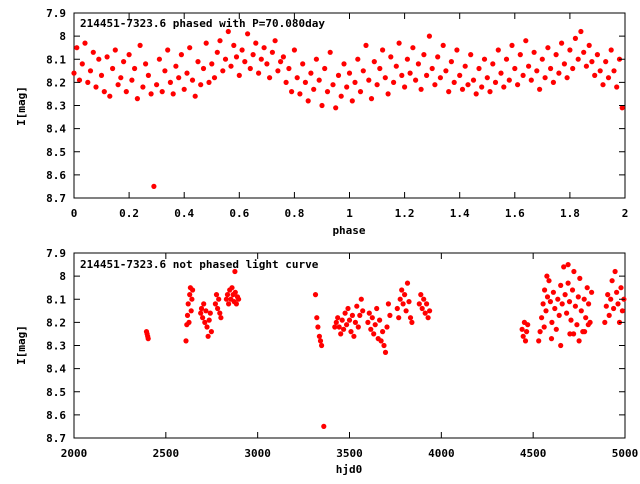 This screenshot has width=640, height=484. I want to click on phased-plot-title: 214451-7323.6 phased with P=70.080day, so click(202, 23).